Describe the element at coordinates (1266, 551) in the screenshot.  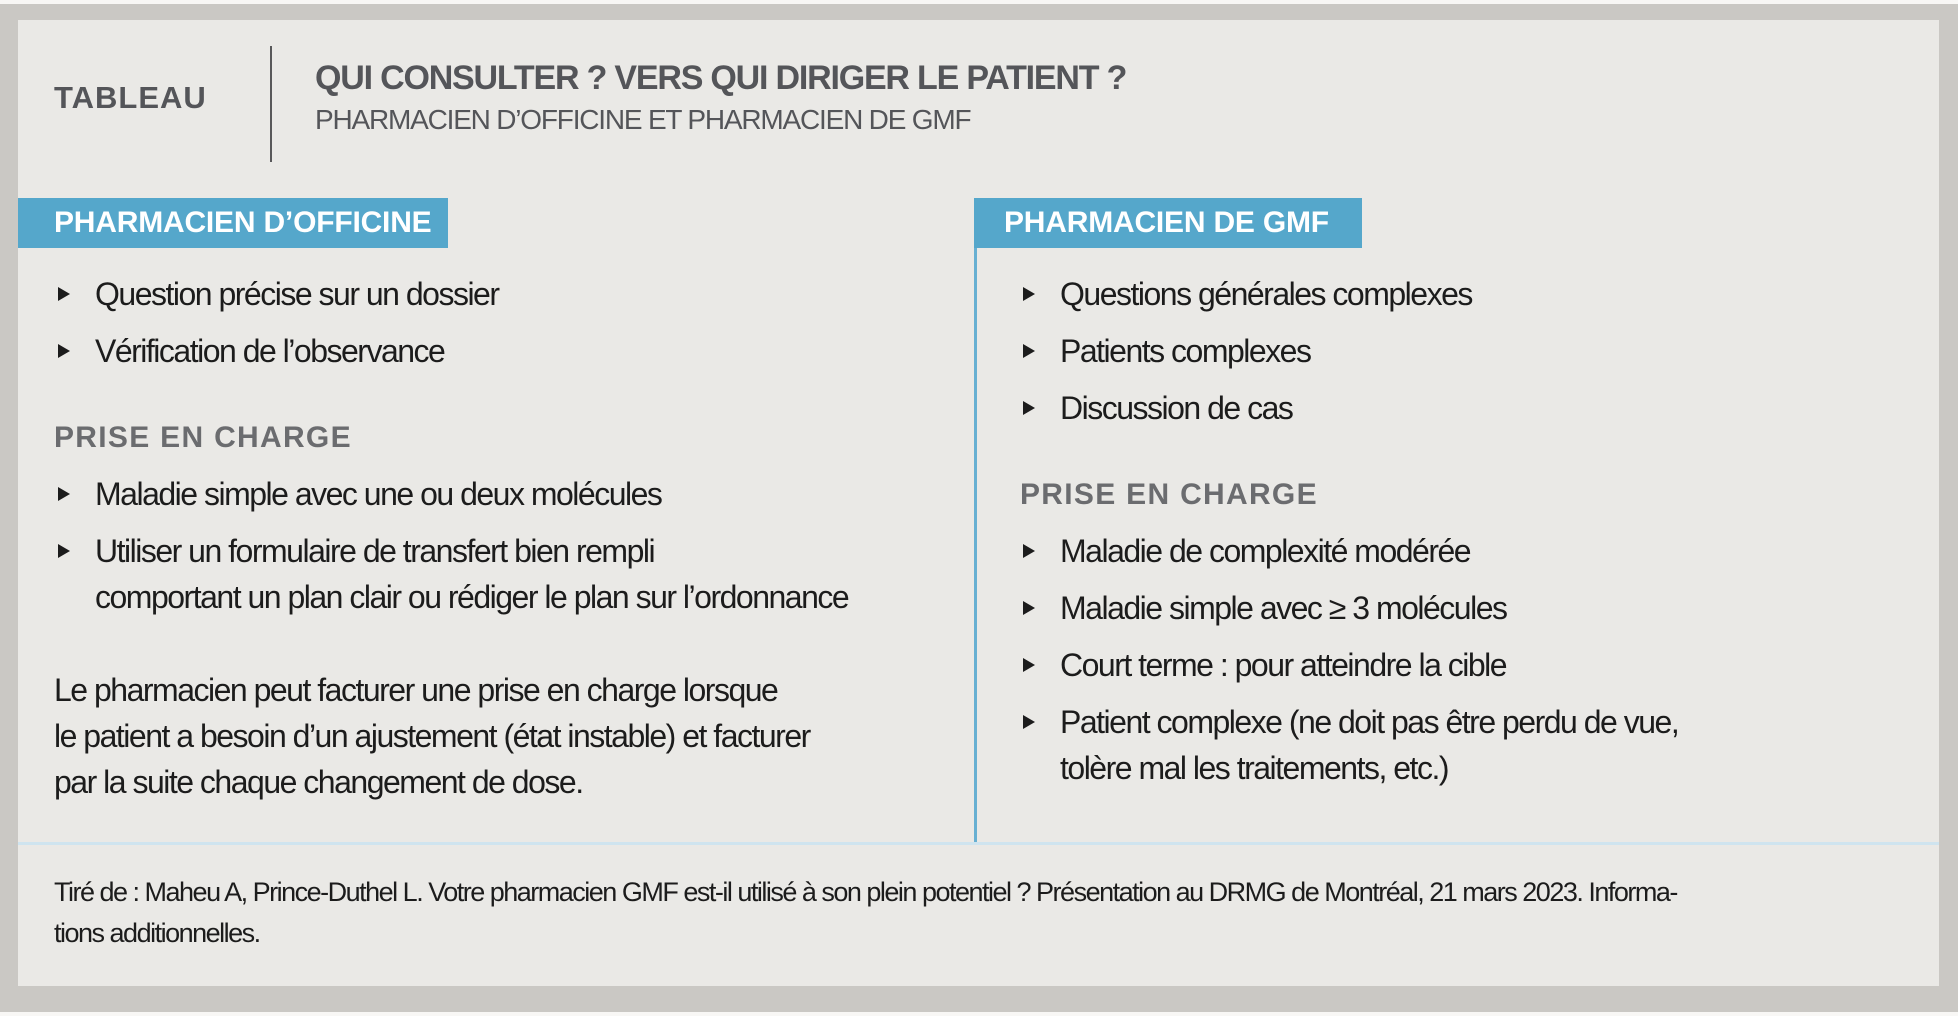
I see `bullet-text: Maladie de complexité modérée` at that location.